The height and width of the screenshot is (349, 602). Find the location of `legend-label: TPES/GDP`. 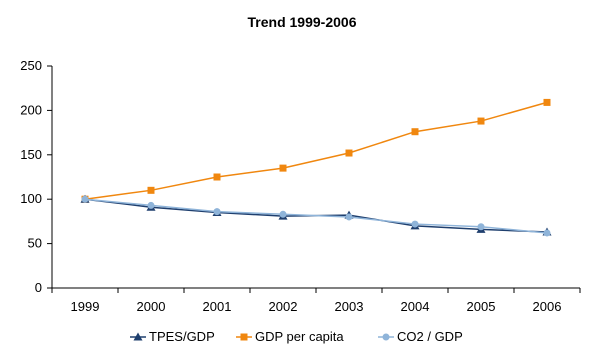

legend-label: TPES/GDP is located at coordinates (182, 336).